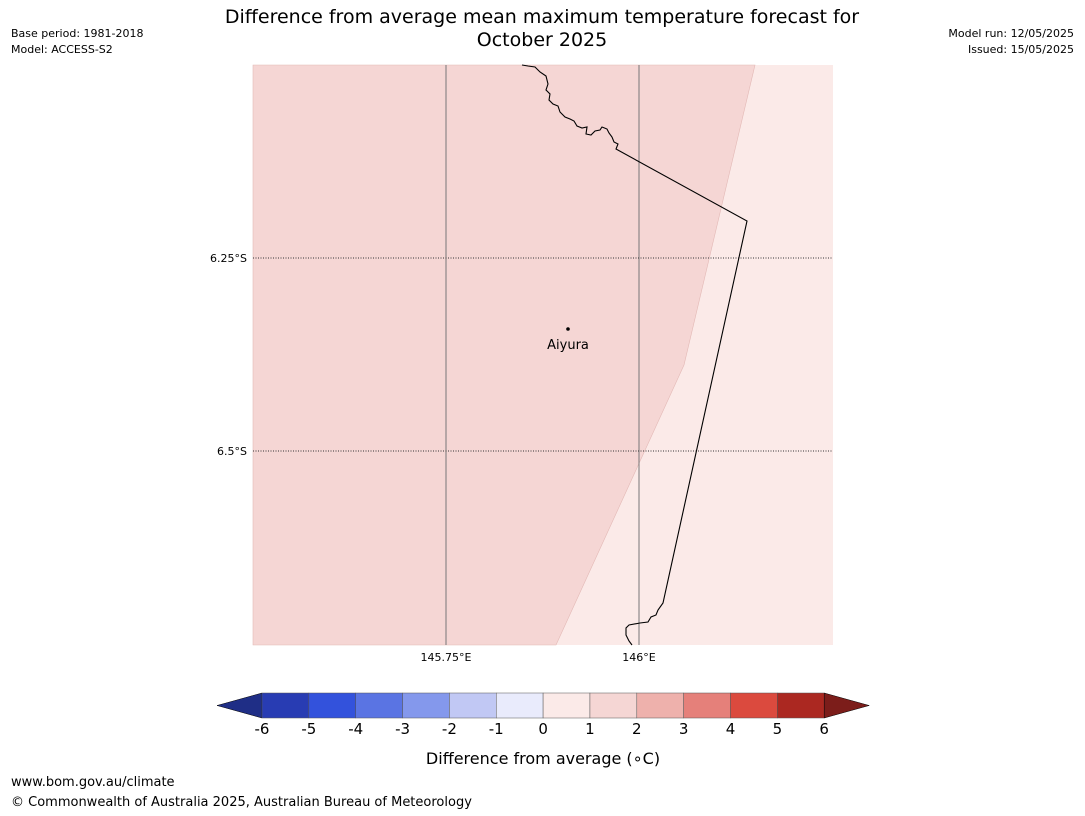  I want to click on lon-label-145-75: 145.75°E, so click(446, 657).